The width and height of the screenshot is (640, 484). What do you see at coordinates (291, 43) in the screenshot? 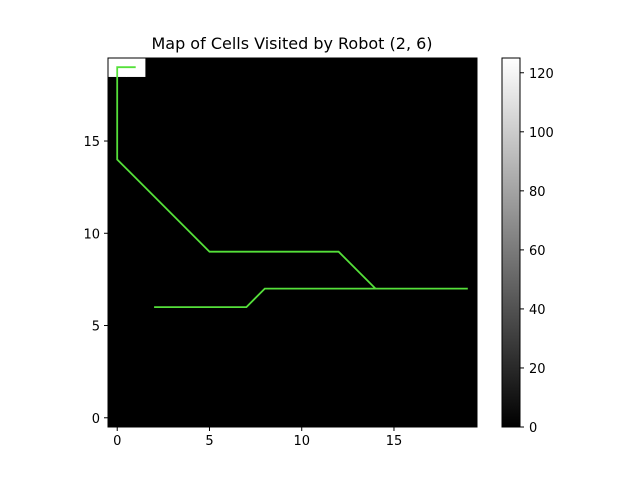
I see `chart-title: Map of Cells Visited by Robot (2, 6)` at bounding box center [291, 43].